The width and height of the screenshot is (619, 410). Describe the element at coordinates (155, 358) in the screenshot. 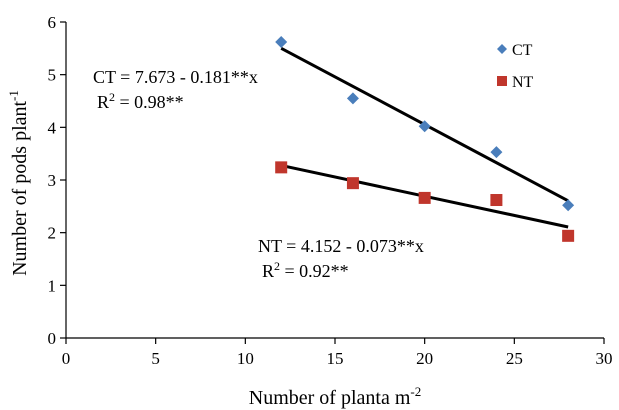

I see `x-tick-label: 5` at that location.